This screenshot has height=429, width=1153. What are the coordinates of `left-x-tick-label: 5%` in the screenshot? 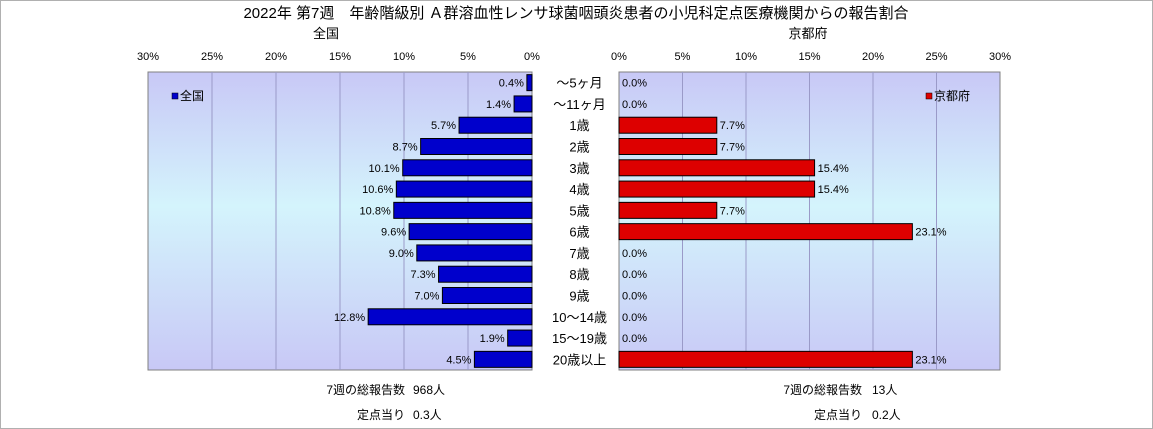 It's located at (468, 57).